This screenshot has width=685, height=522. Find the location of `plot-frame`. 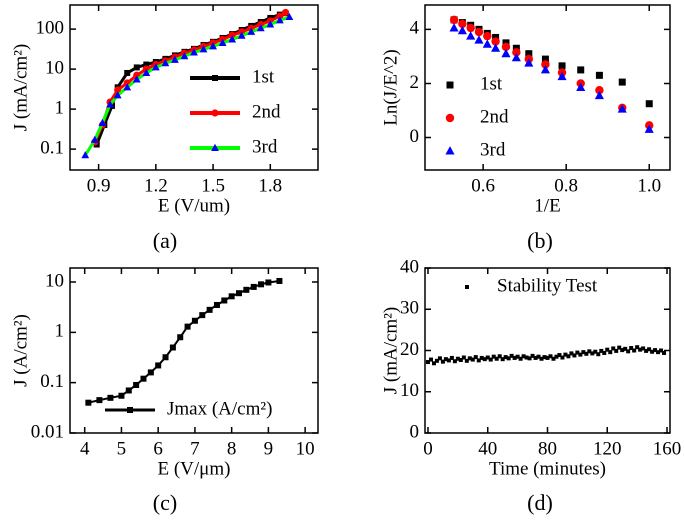

plot-frame is located at coordinates (194, 350).